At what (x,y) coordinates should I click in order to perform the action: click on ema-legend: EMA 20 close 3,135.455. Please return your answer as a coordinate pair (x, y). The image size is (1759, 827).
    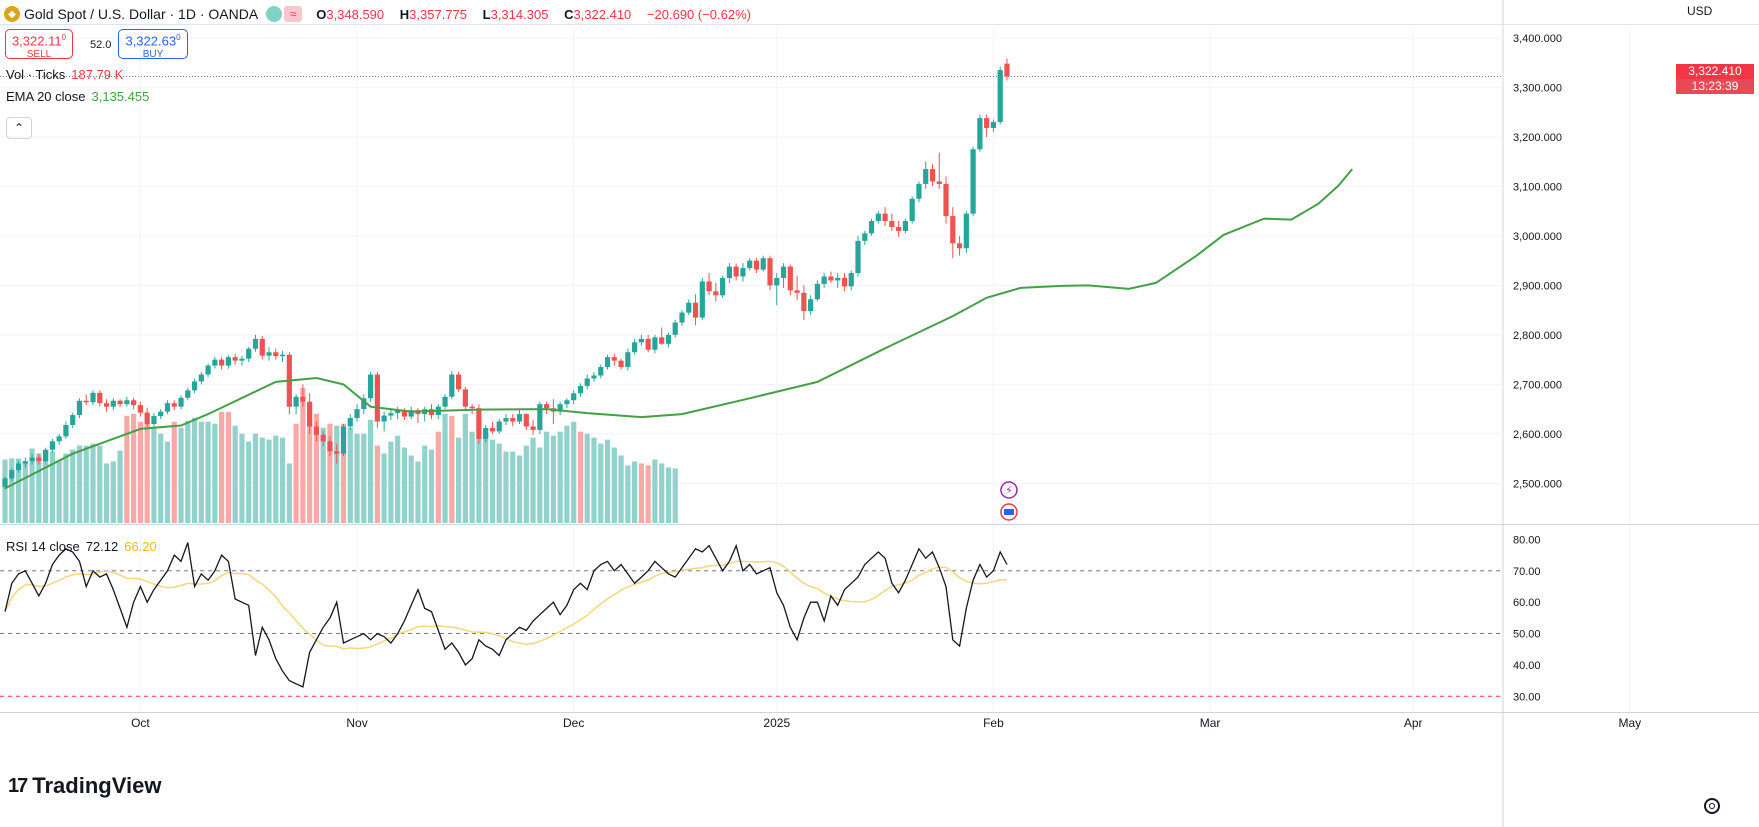
    Looking at the image, I should click on (78, 96).